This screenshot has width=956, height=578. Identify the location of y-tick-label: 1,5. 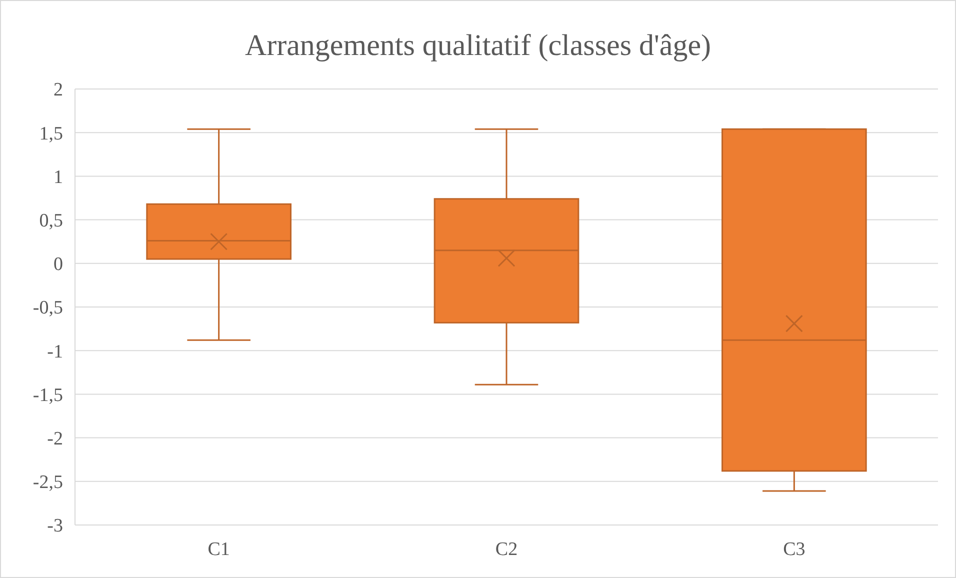
(51, 133).